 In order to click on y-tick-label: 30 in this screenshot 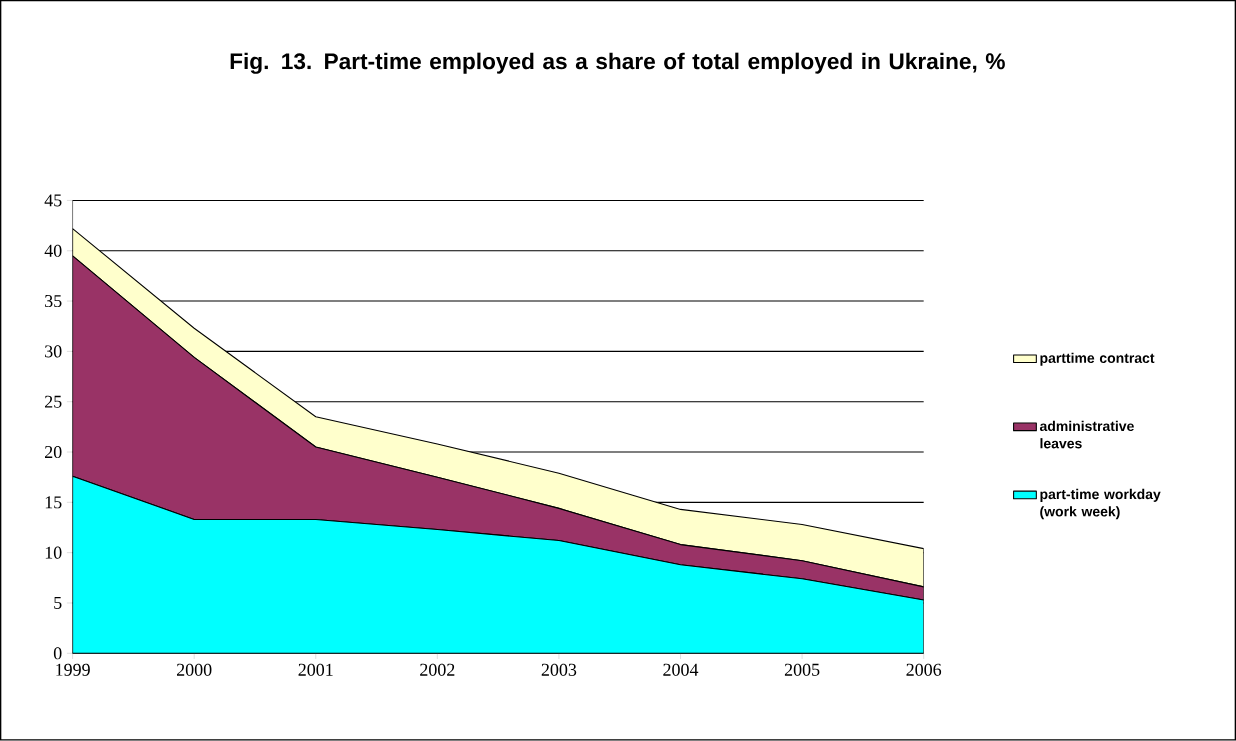, I will do `click(53, 351)`.